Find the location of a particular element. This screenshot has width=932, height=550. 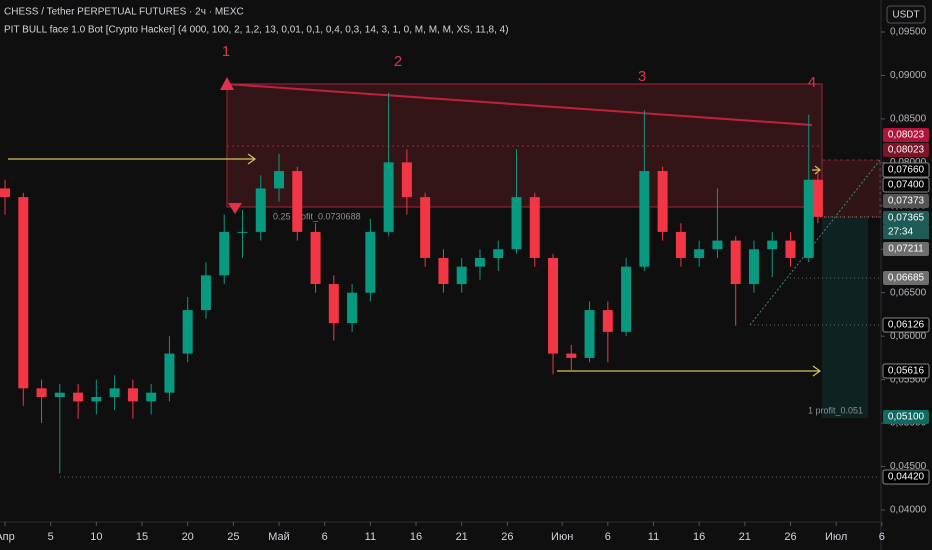

price-badge-label: 0,07373 is located at coordinates (906, 201).